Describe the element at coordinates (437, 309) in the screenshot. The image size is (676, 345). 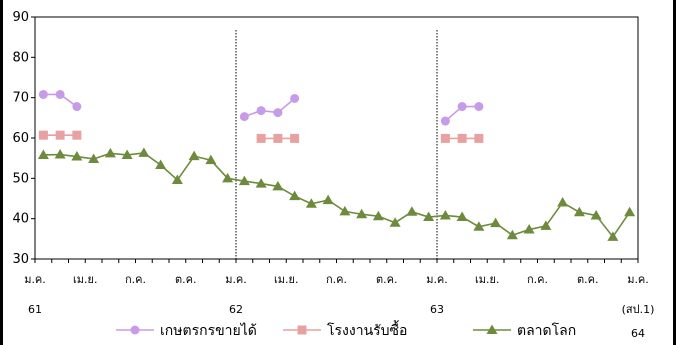
I see `x-year-label: 63` at that location.